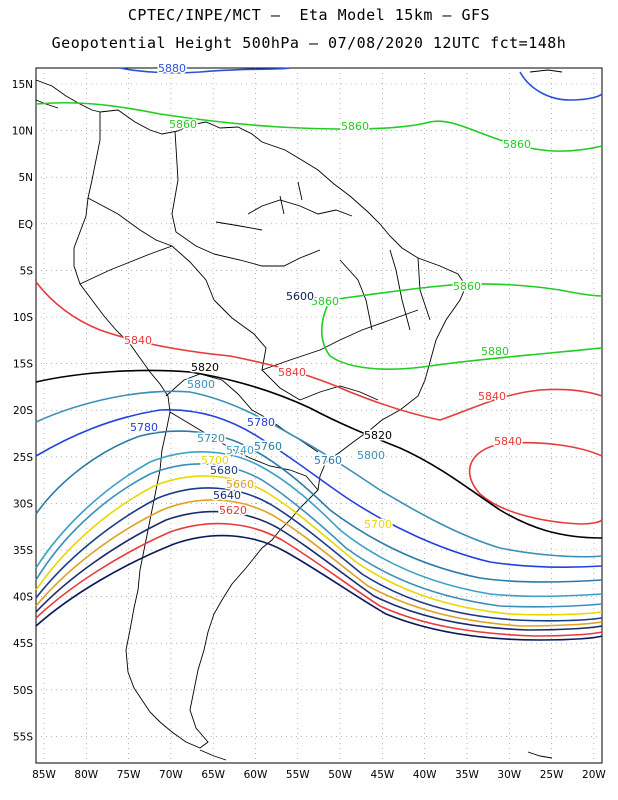  Describe the element at coordinates (211, 438) in the screenshot. I see `contour-label: 5720` at that location.